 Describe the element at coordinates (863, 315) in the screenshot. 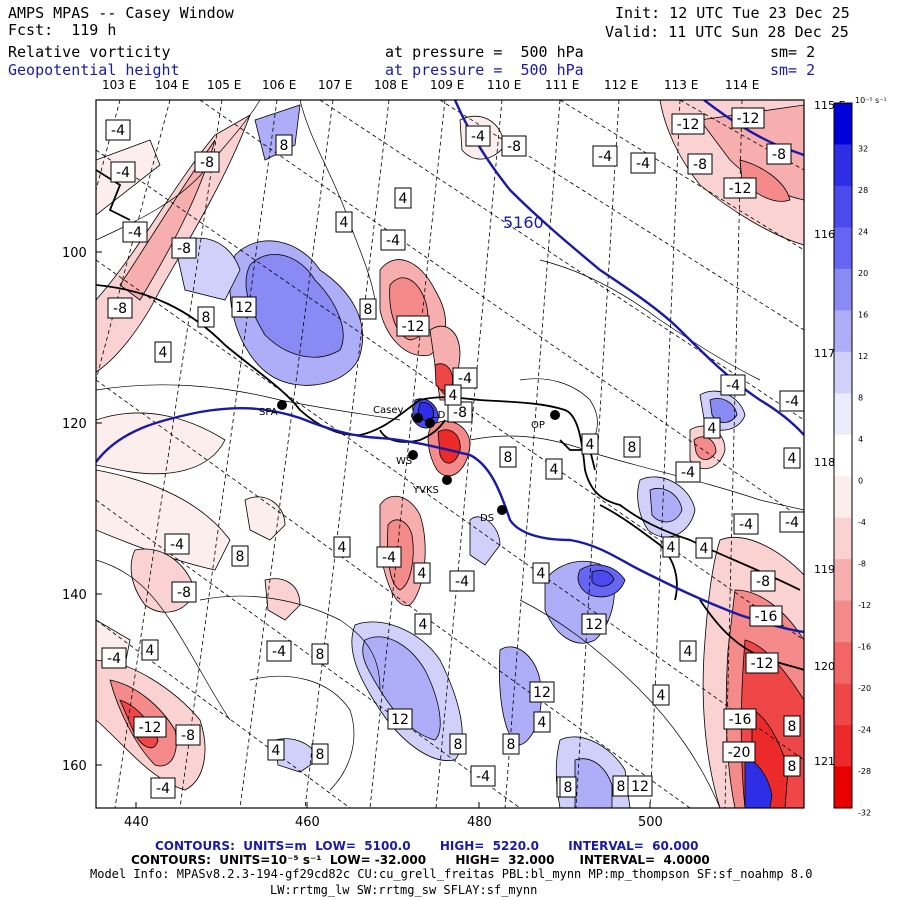

I see `colorbar-label: 16` at that location.